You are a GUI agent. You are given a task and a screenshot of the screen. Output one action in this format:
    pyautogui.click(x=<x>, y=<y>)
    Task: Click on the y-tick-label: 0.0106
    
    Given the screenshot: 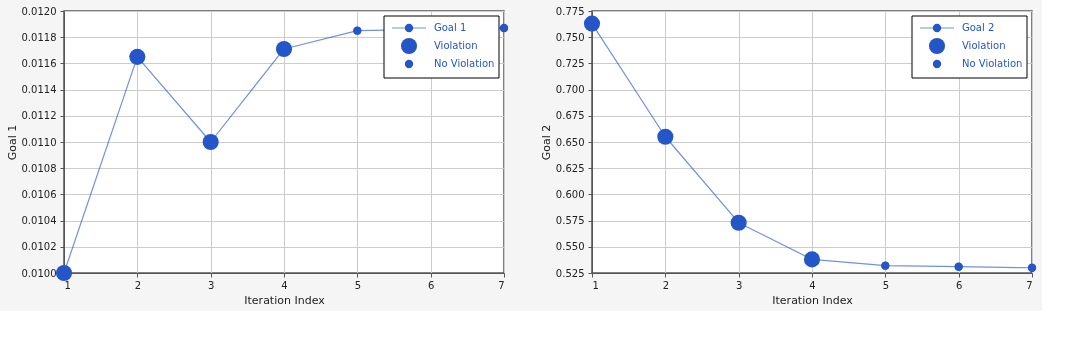 What is the action you would take?
    pyautogui.click(x=39, y=194)
    